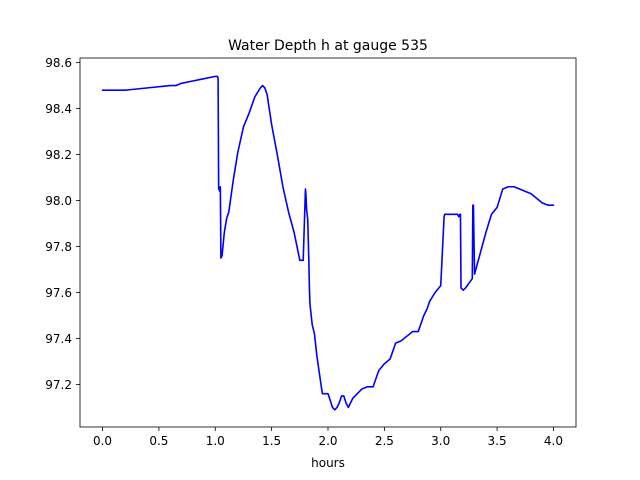 The image size is (640, 480). What do you see at coordinates (158, 441) in the screenshot?
I see `x-tick-label: 0.5` at bounding box center [158, 441].